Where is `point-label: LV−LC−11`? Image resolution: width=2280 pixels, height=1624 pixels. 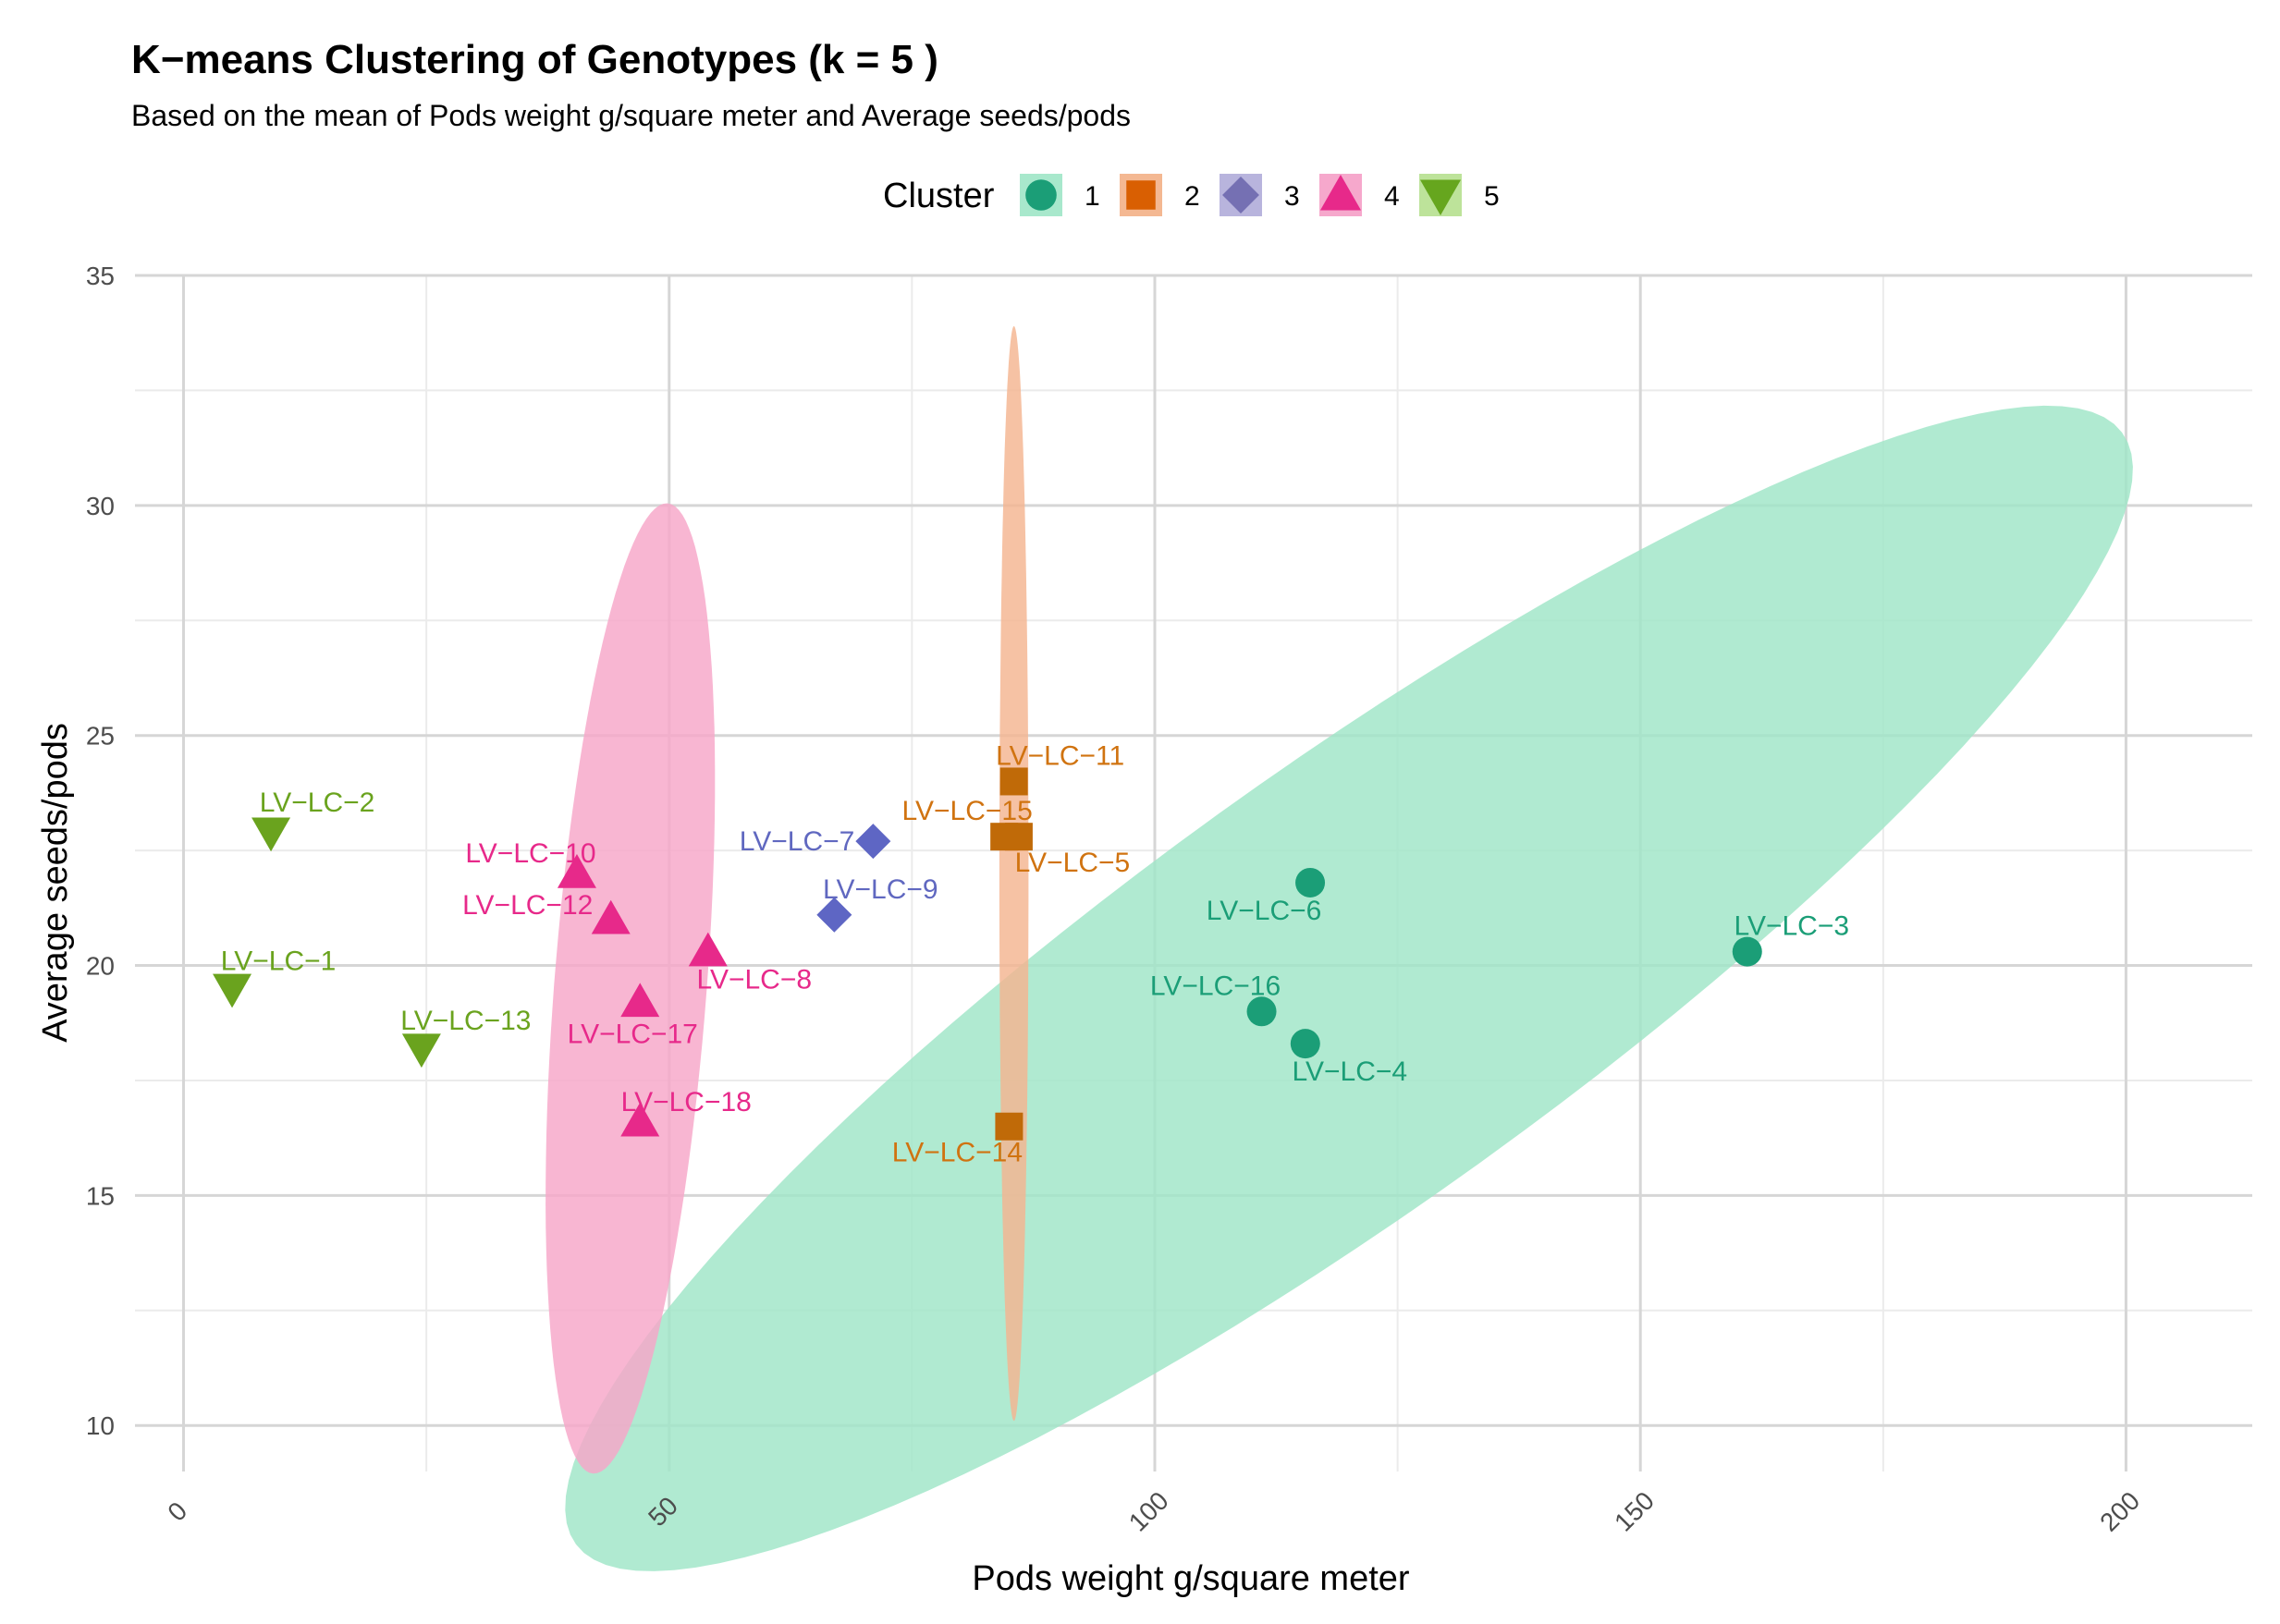
point-label: LV−LC−11 is located at coordinates (1060, 755).